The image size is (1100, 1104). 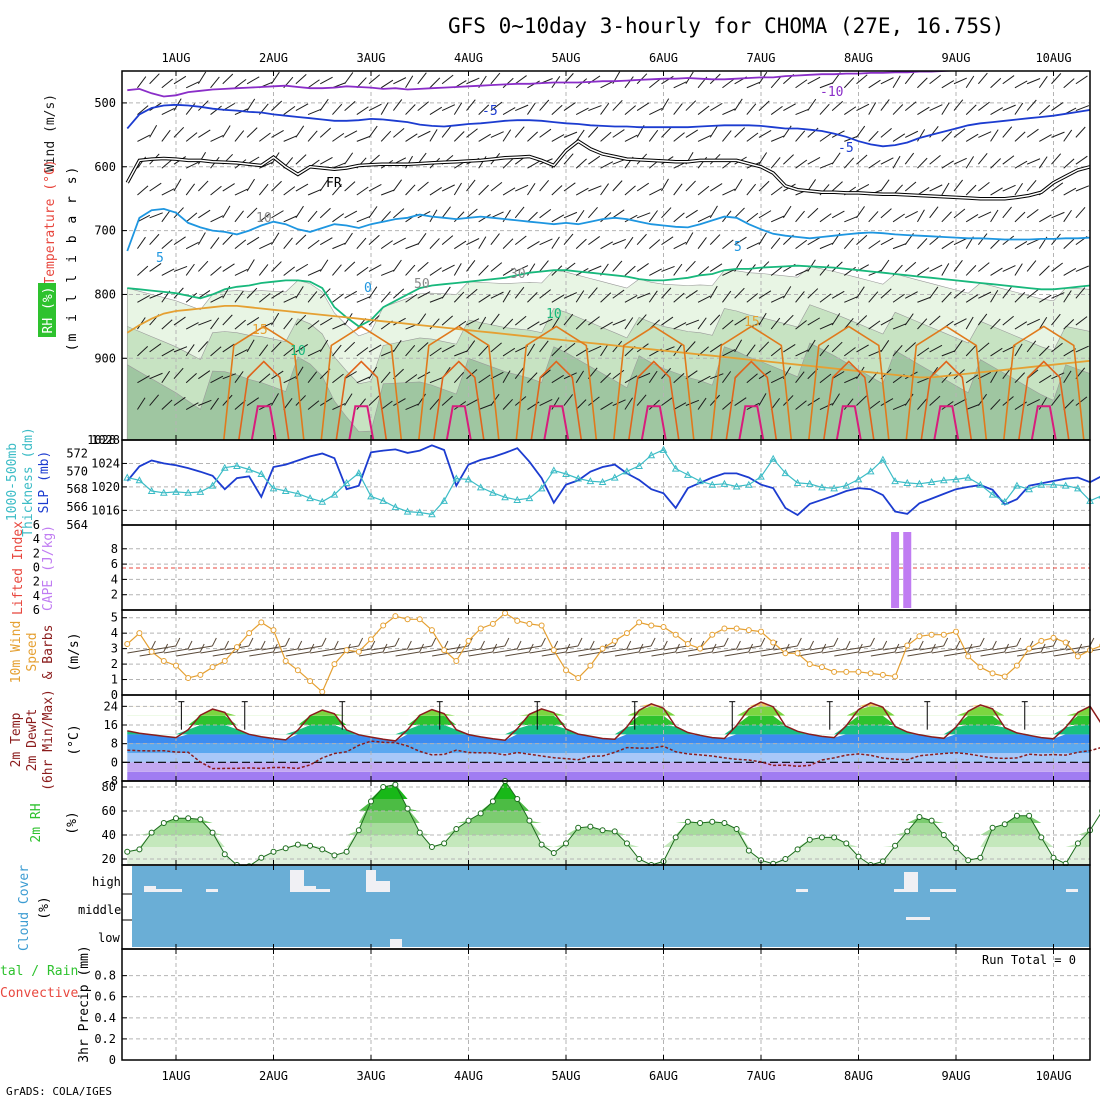 I want to click on top-date-label: 2AUG, so click(x=273, y=58).